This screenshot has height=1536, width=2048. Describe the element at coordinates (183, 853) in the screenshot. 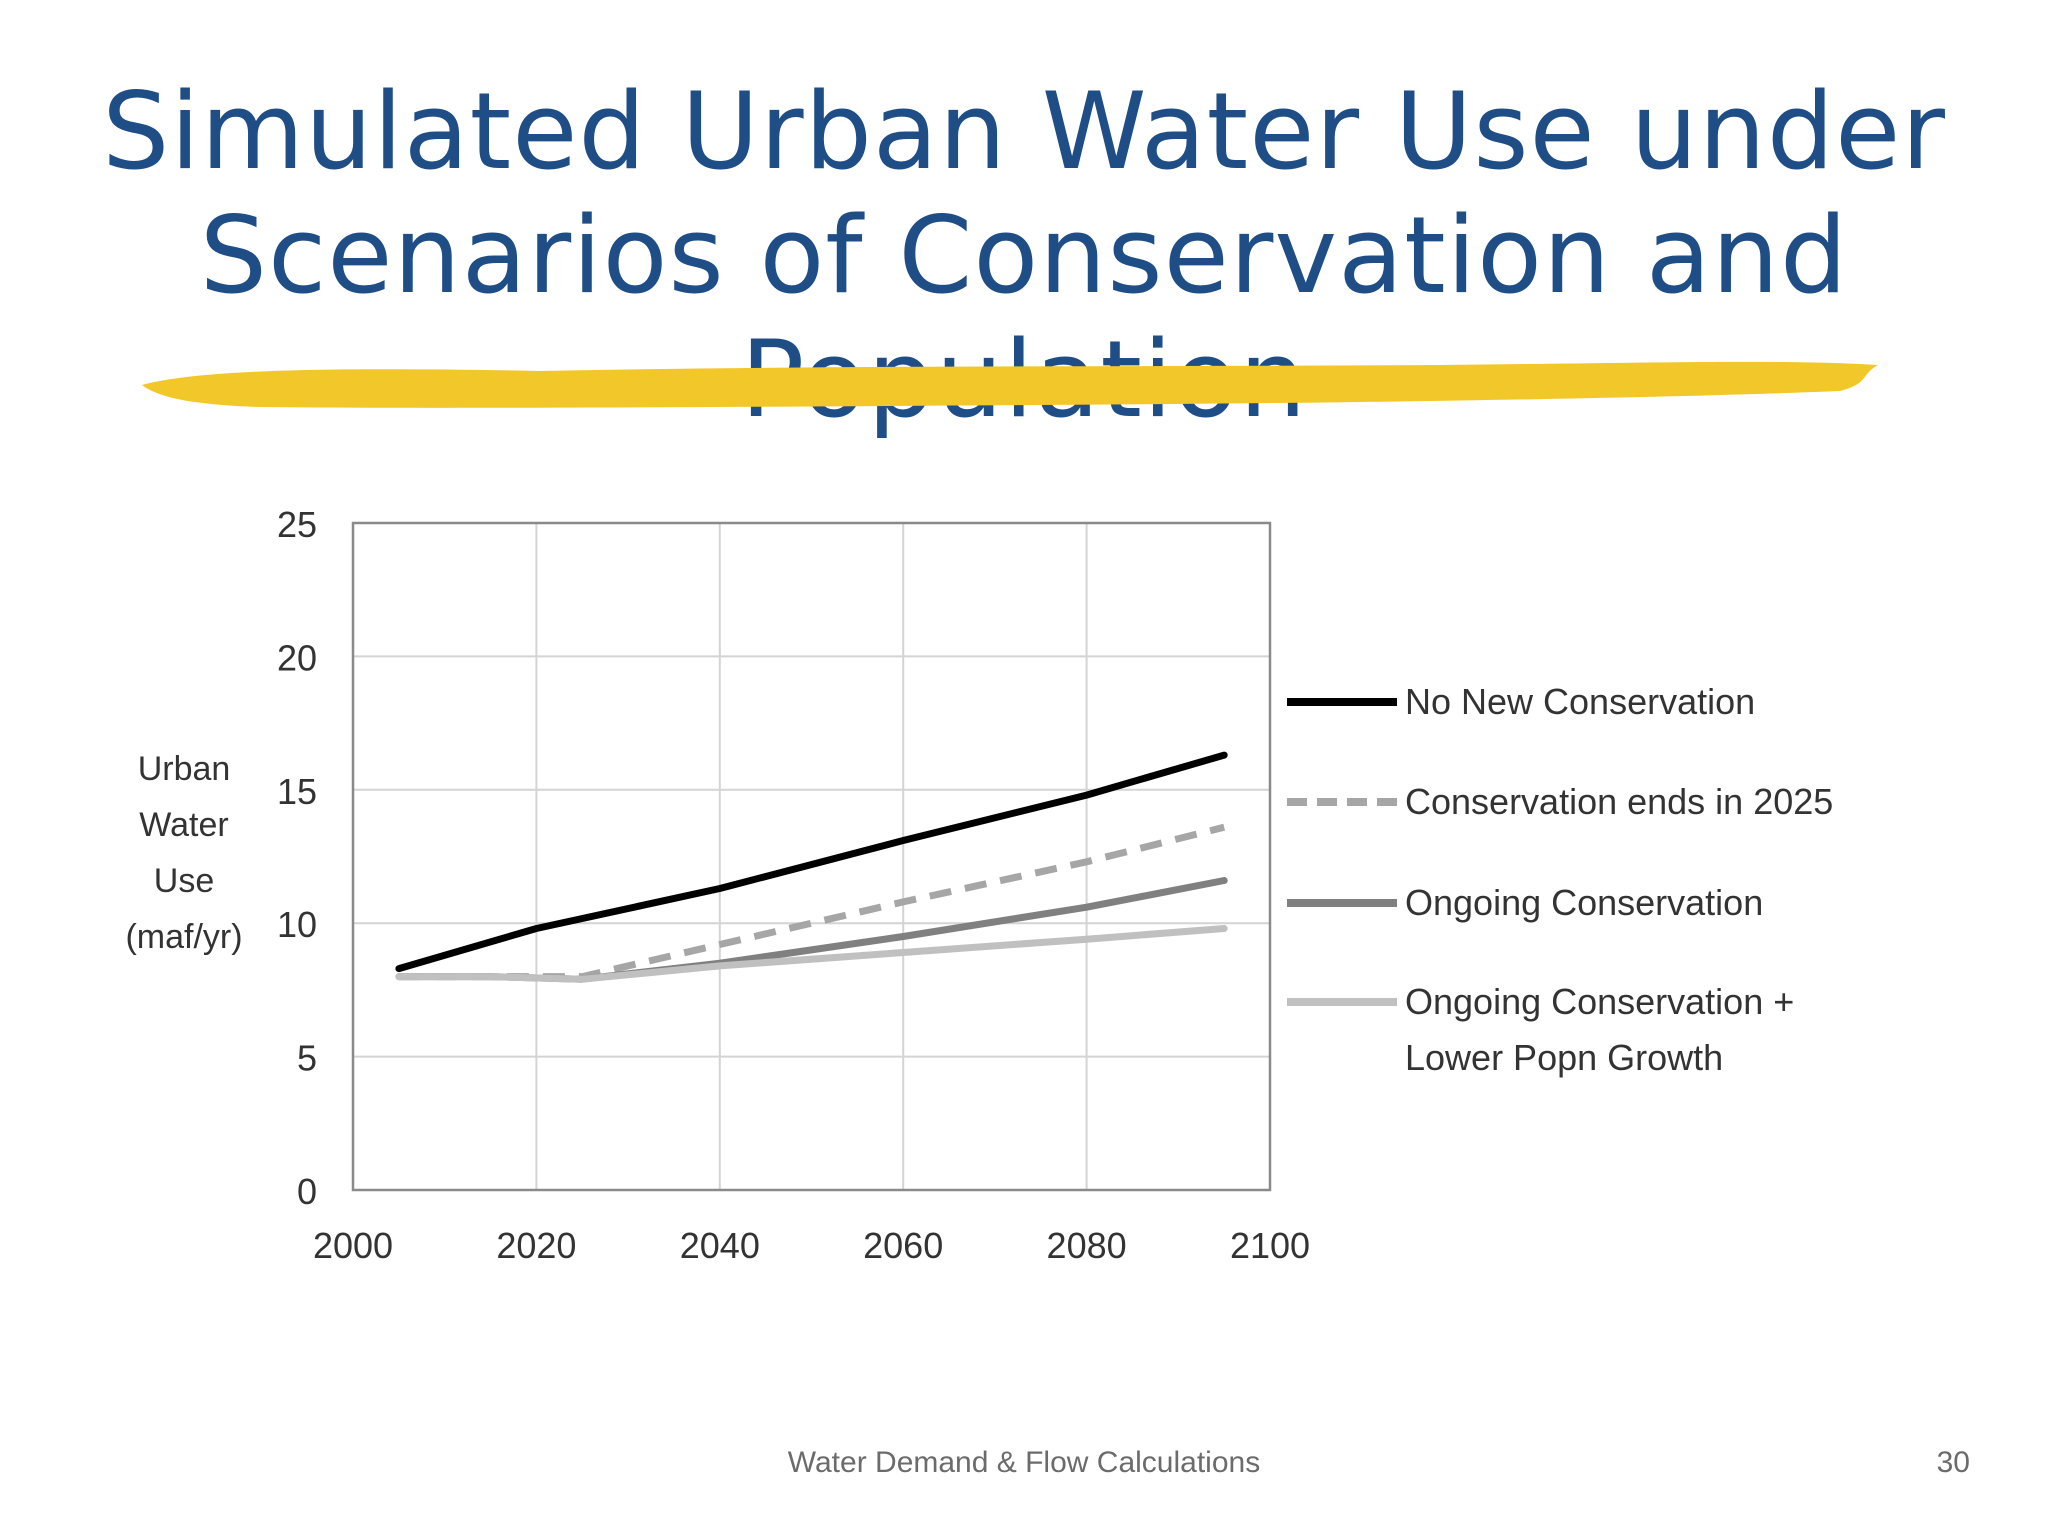

I see `y-axis-label: Urban Water Use (maf/yr)` at that location.